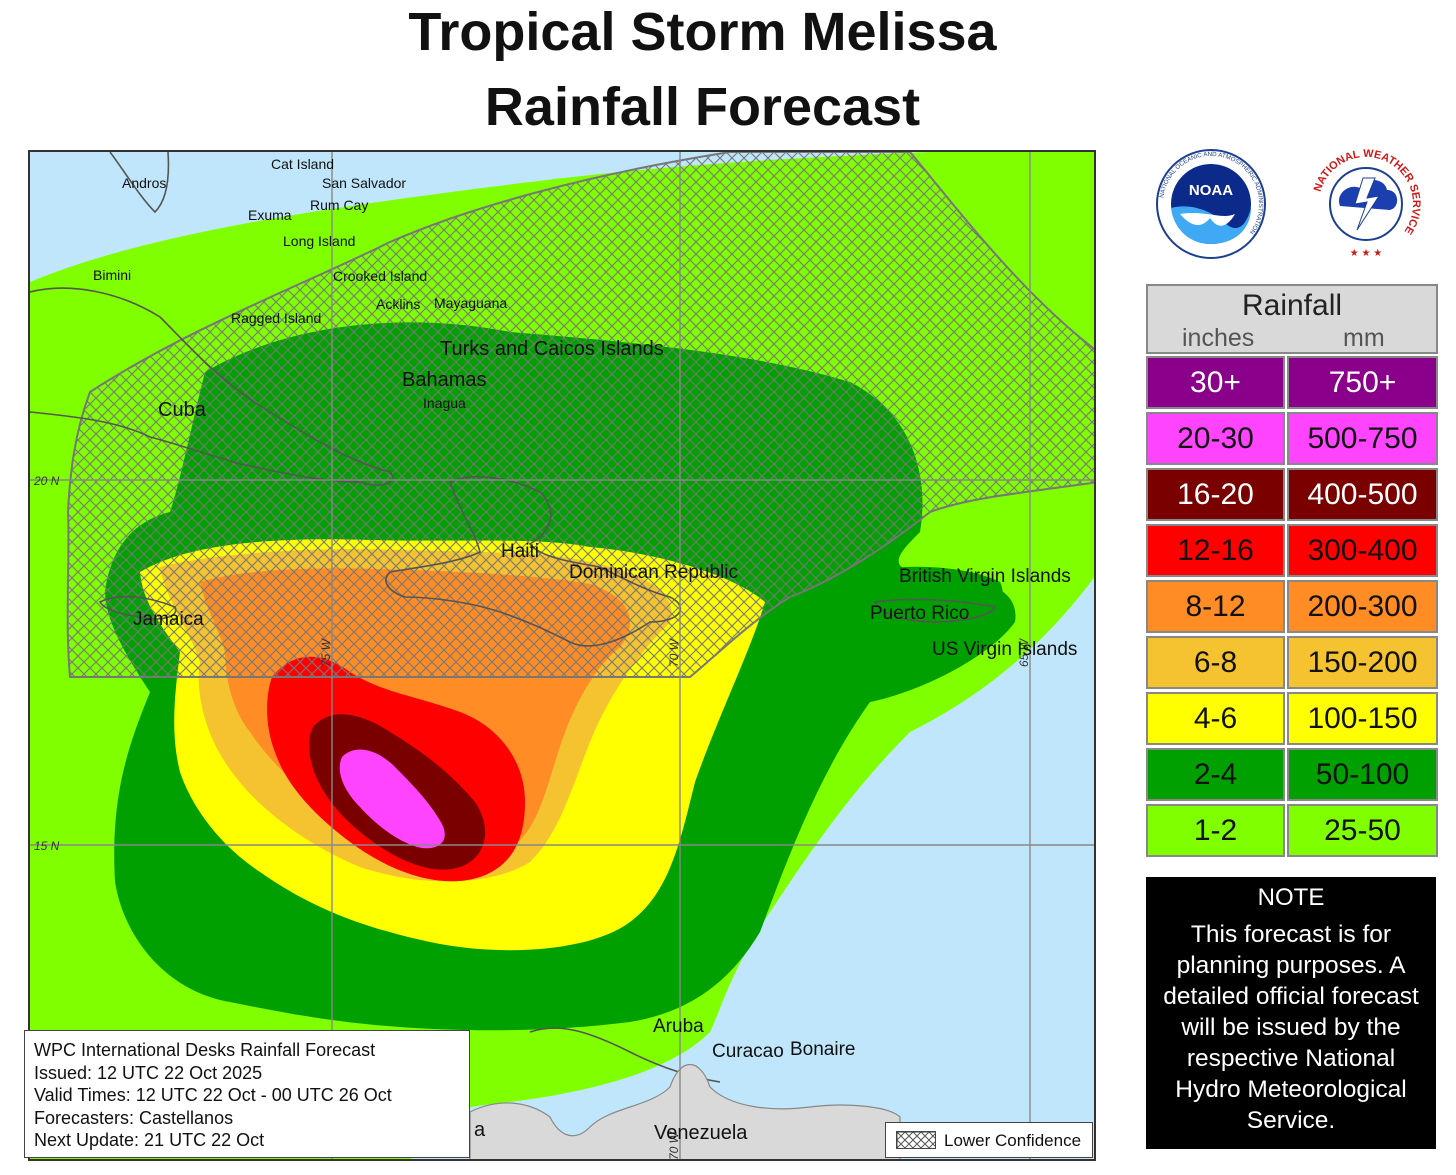  I want to click on lon-label-70w: 70 W, so click(674, 652).